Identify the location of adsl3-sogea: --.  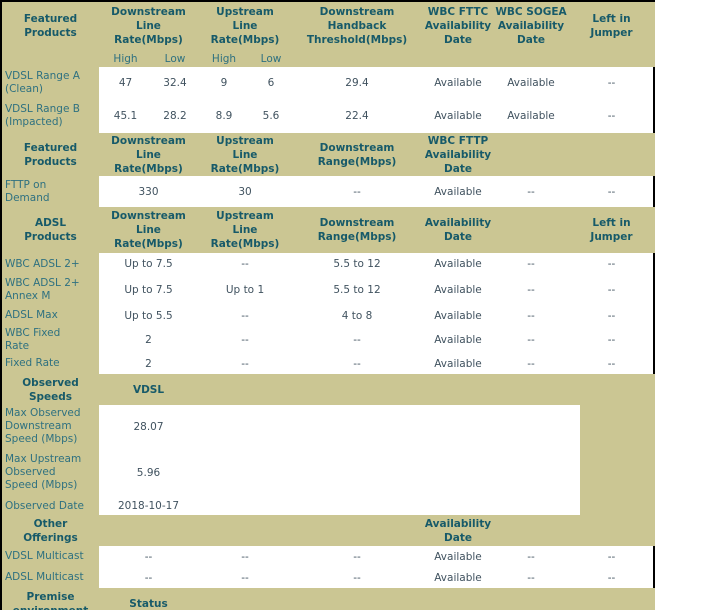
(531, 339).